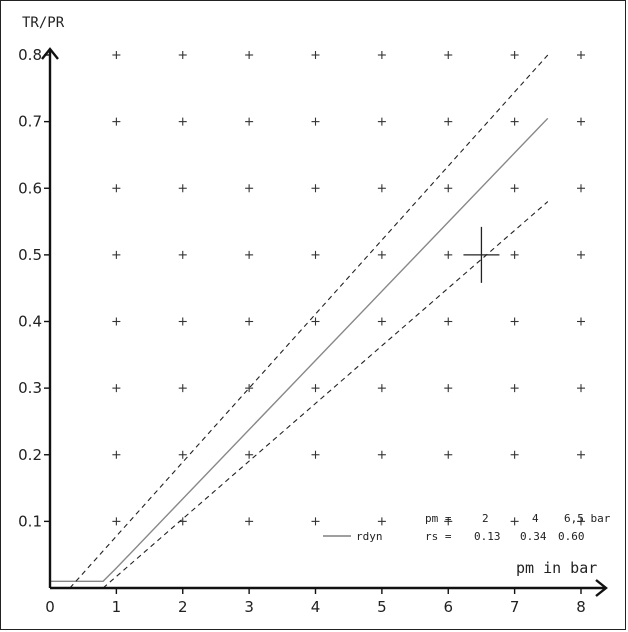 The height and width of the screenshot is (632, 628). What do you see at coordinates (438, 518) in the screenshot?
I see `annotation-row1-label: pm =` at bounding box center [438, 518].